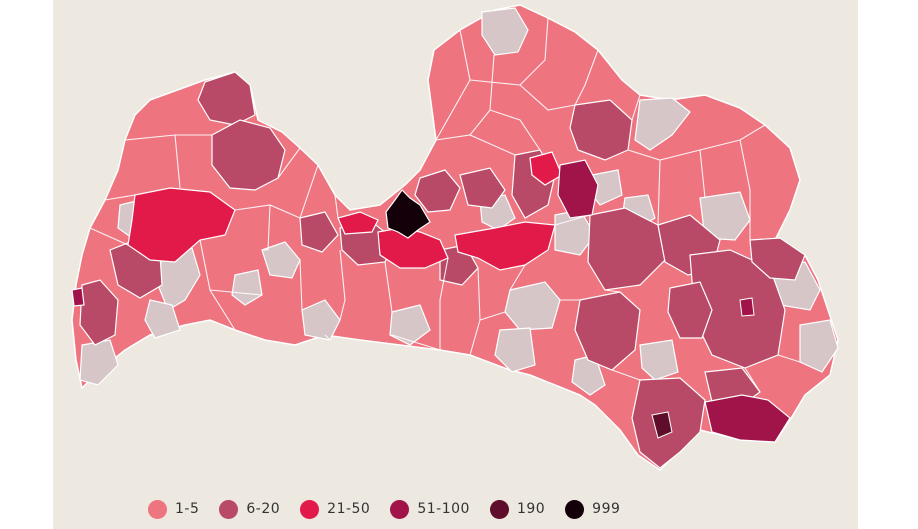 This screenshot has width=918, height=529. I want to click on legend-item-21-50: 21-50, so click(335, 509).